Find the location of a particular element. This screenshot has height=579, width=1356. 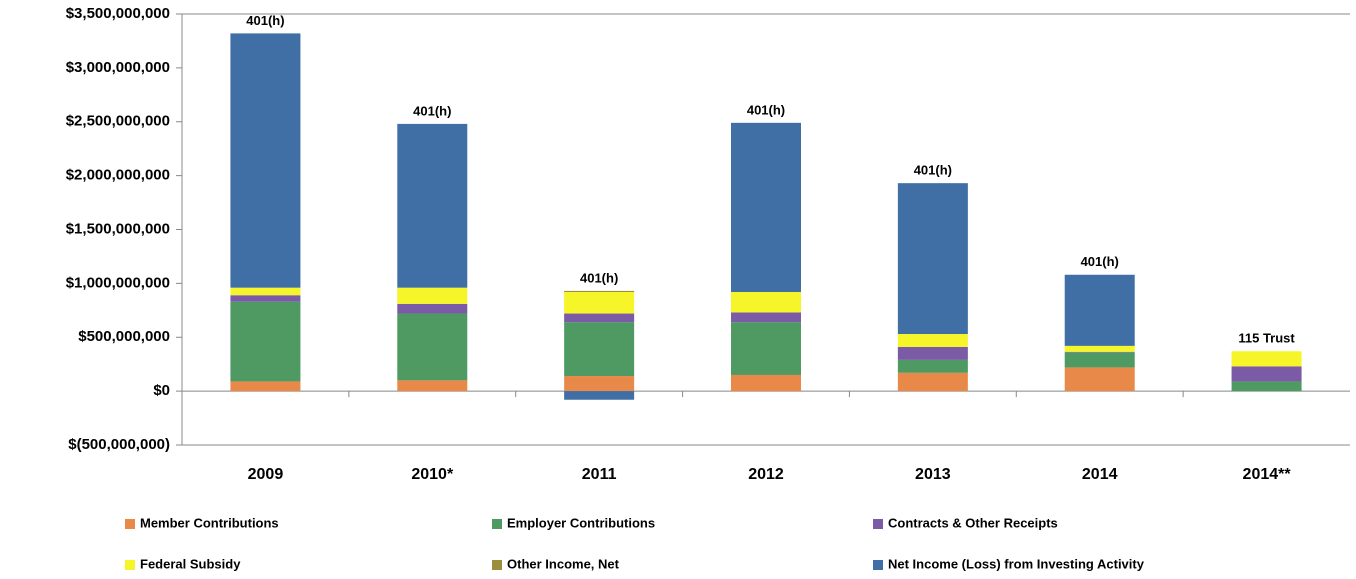

x-tick-label: 2011 is located at coordinates (599, 474).